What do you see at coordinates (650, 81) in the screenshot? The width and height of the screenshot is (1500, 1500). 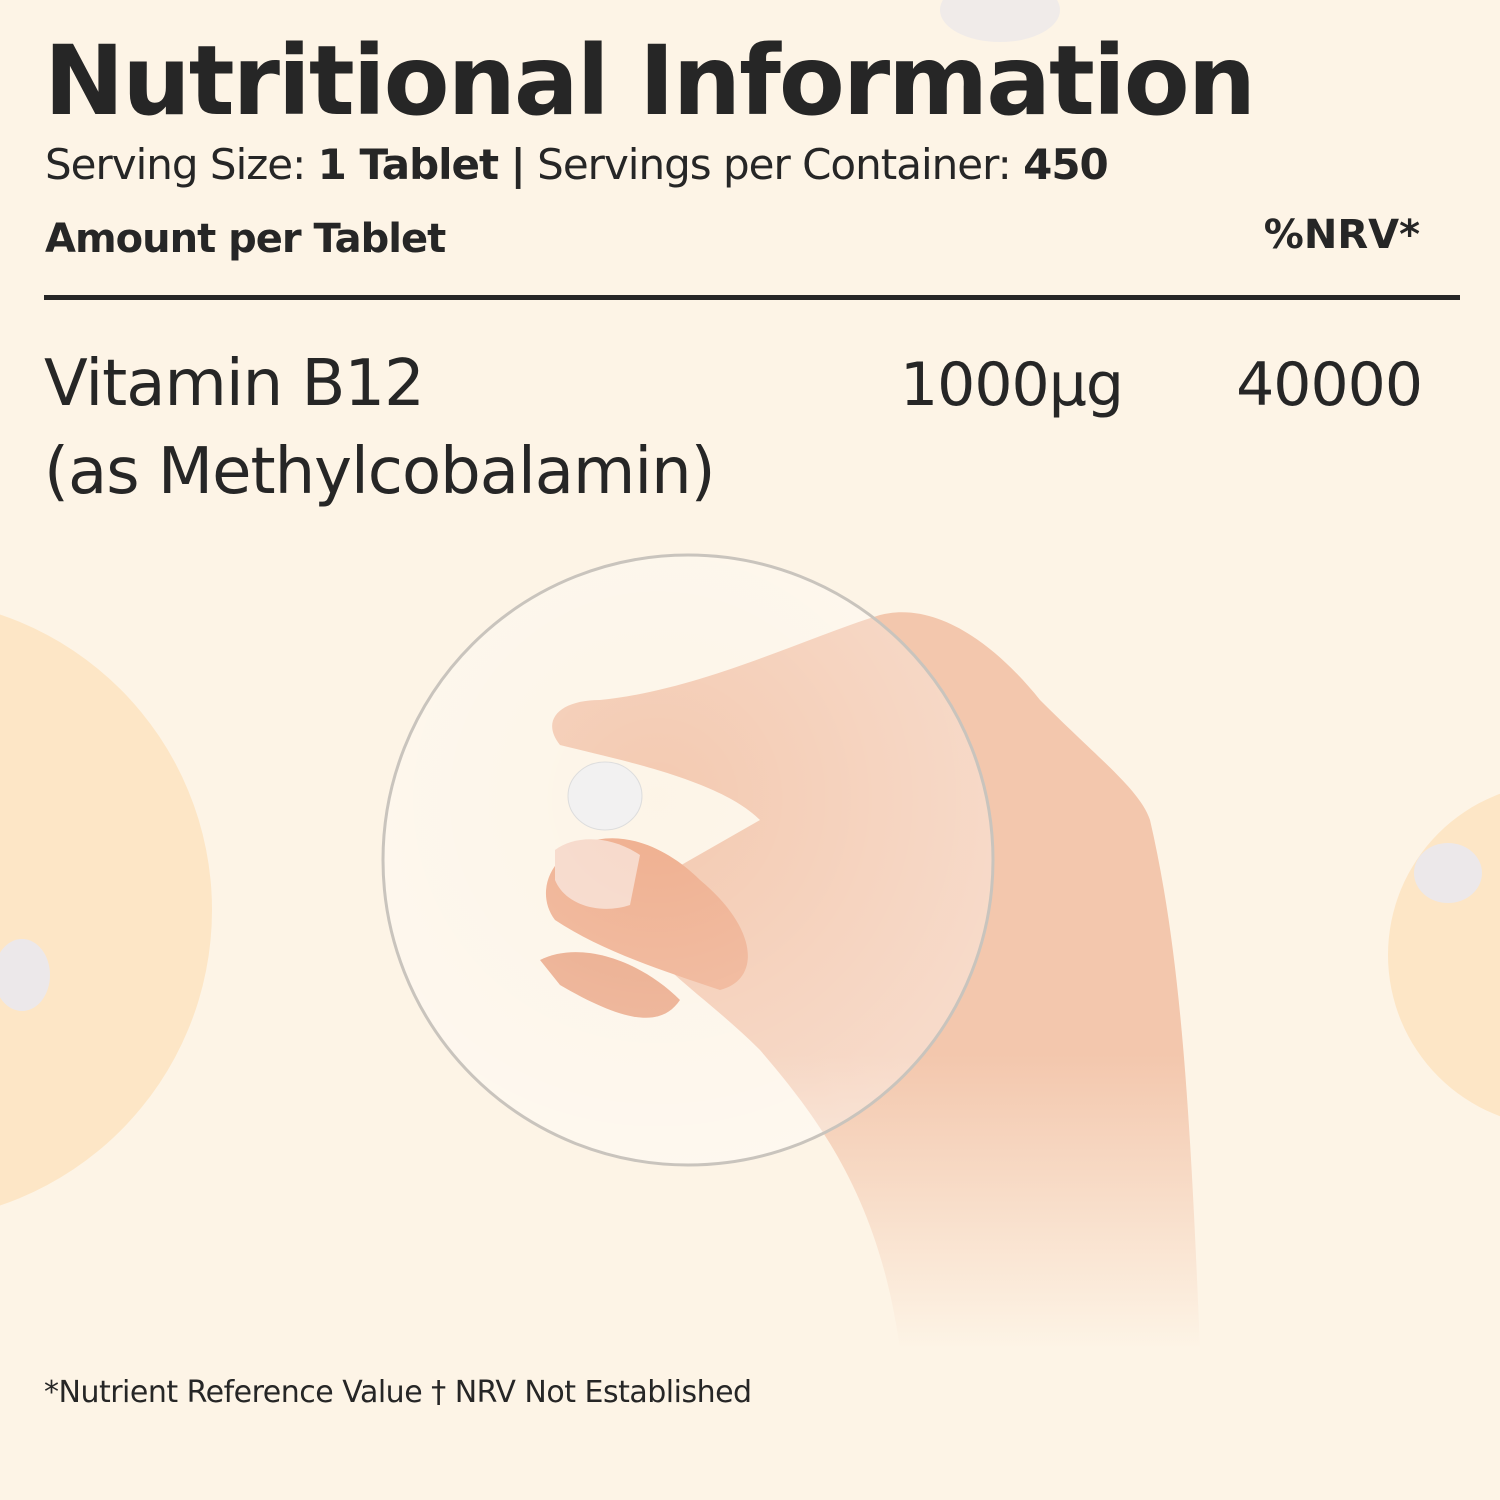 I see `page-title: Nutritional Information` at bounding box center [650, 81].